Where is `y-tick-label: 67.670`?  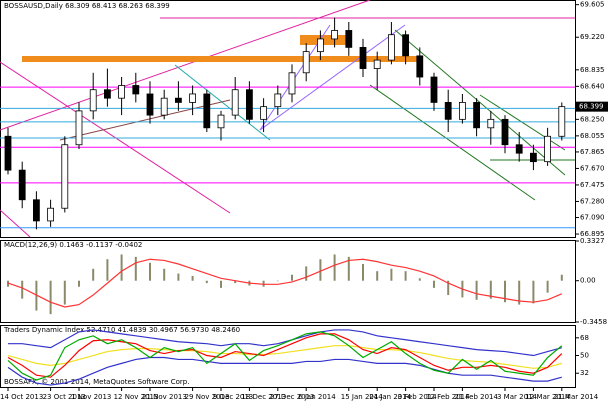 y-tick-label: 67.670 is located at coordinates (592, 168).